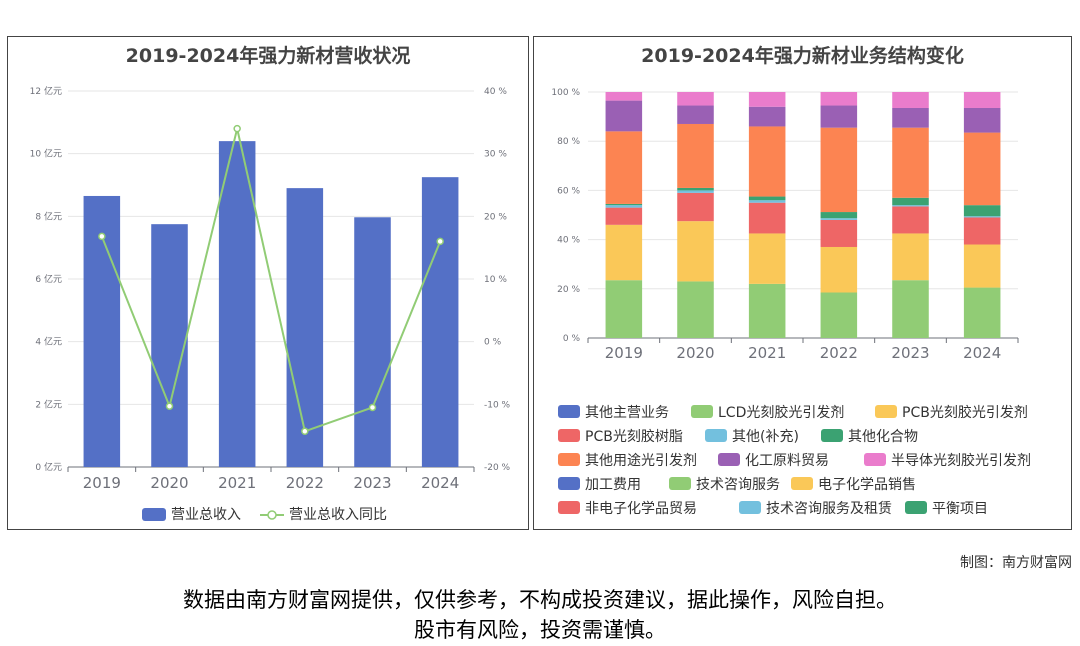 Image resolution: width=1080 pixels, height=646 pixels. I want to click on y-right-tick-label: -10 %, so click(497, 405).